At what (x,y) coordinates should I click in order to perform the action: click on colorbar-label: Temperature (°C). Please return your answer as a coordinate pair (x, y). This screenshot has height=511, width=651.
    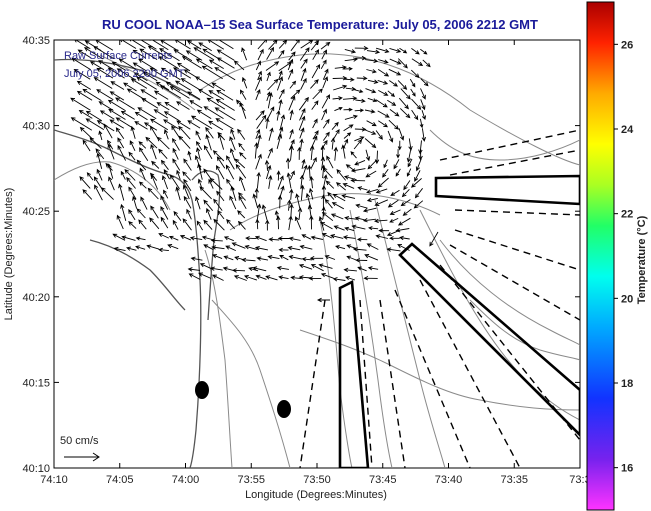
    Looking at the image, I should click on (642, 259).